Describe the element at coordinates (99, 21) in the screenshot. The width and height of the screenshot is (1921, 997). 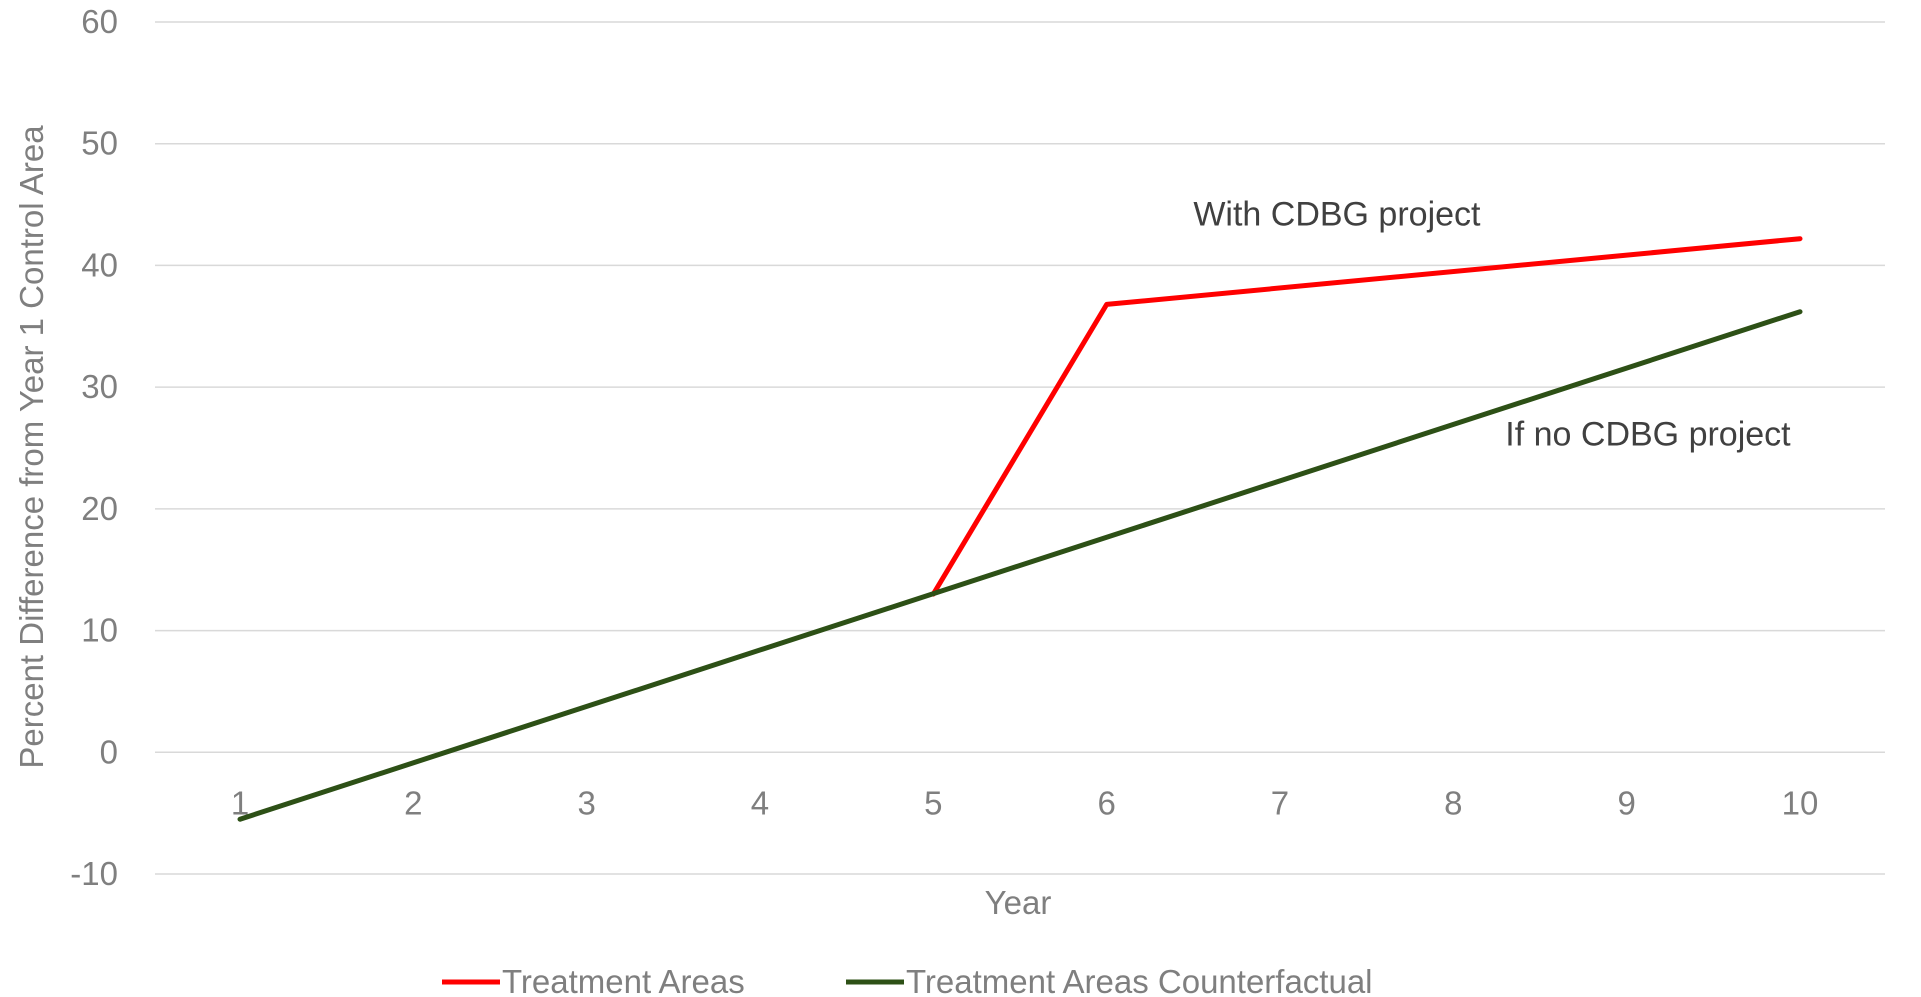
I see `y-tick-label: 60` at that location.